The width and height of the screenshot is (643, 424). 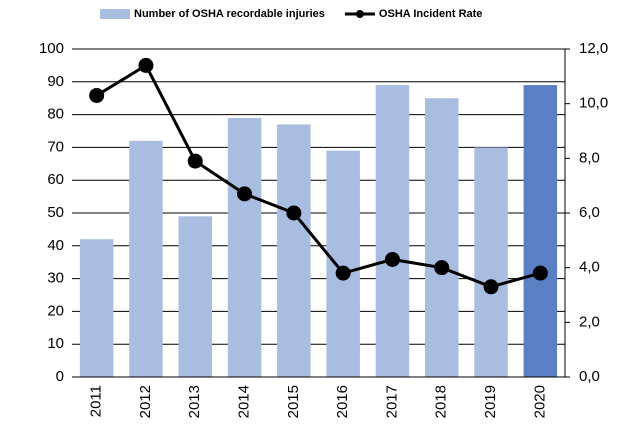 What do you see at coordinates (593, 103) in the screenshot?
I see `y2-tick-label: 10,0` at bounding box center [593, 103].